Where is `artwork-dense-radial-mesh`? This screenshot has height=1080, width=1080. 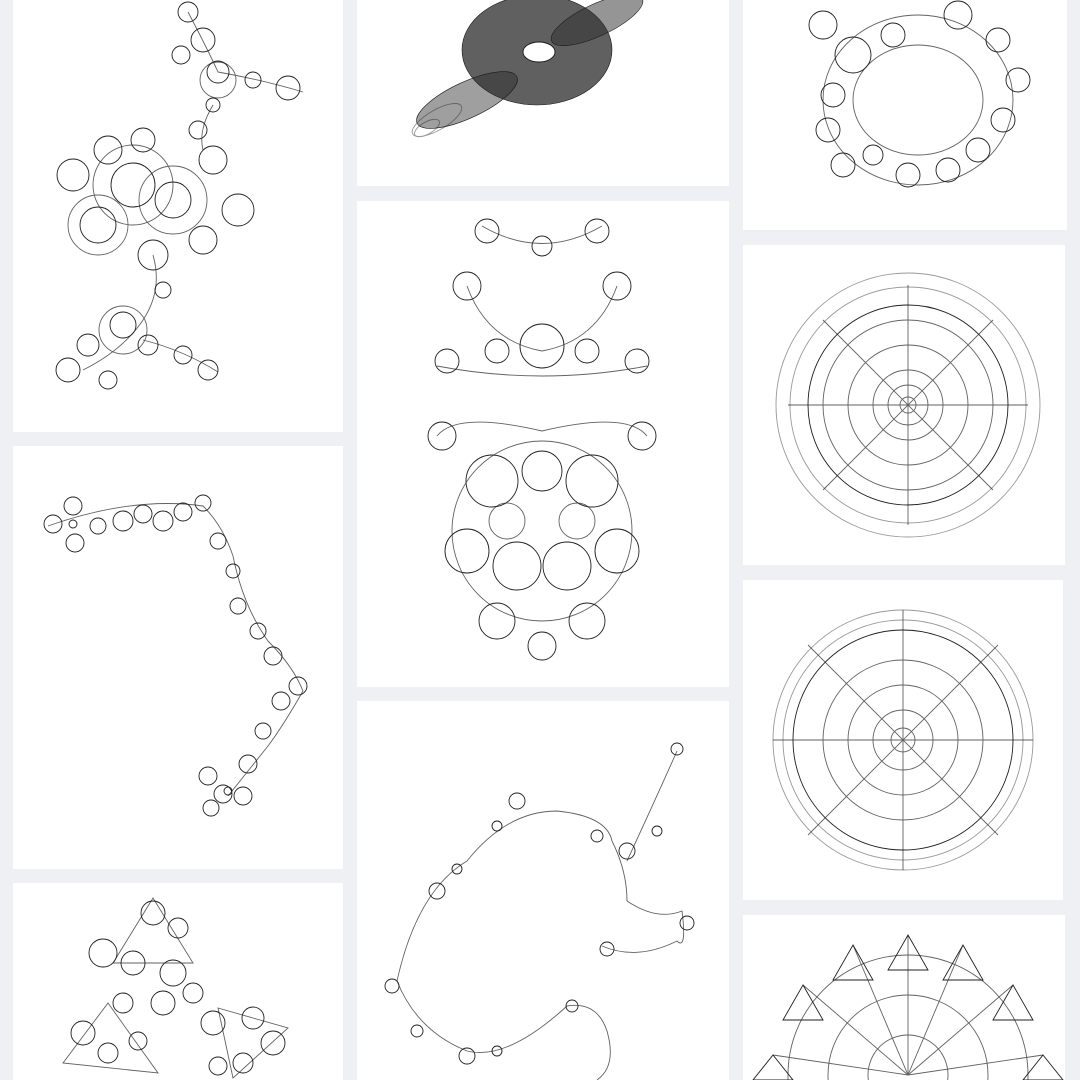
artwork-dense-radial-mesh is located at coordinates (903, 740).